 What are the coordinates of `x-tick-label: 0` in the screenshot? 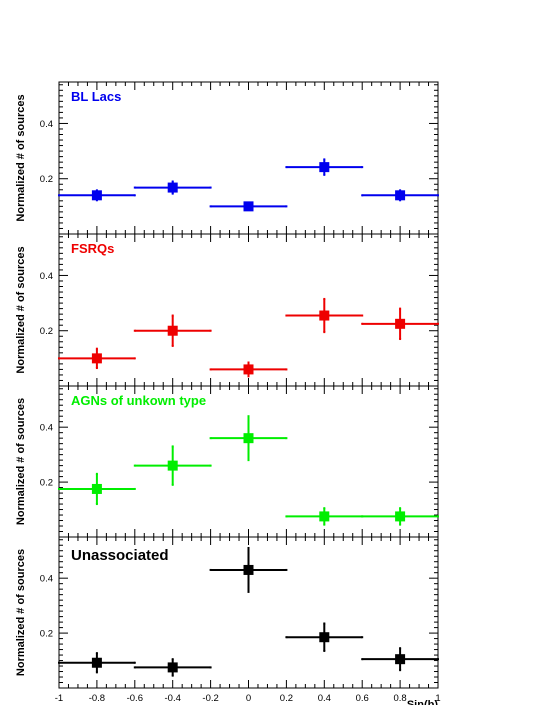 It's located at (248, 698).